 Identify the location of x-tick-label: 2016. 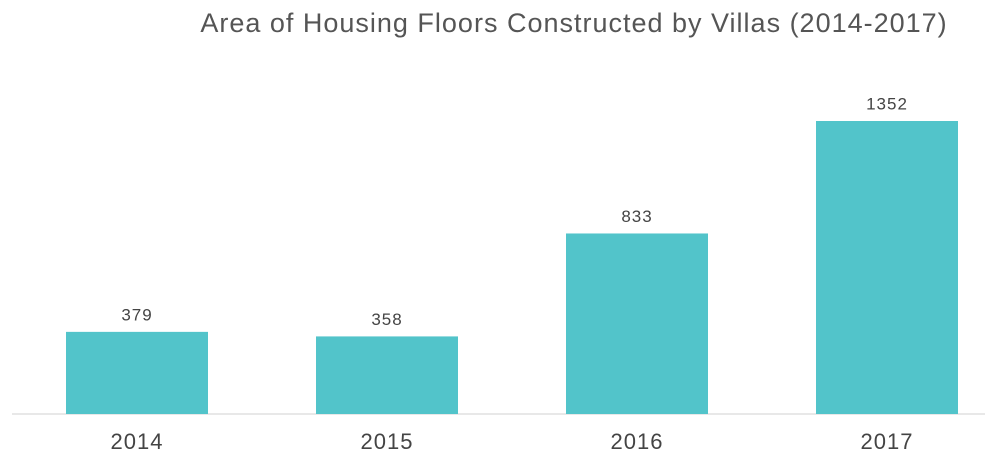
(637, 441).